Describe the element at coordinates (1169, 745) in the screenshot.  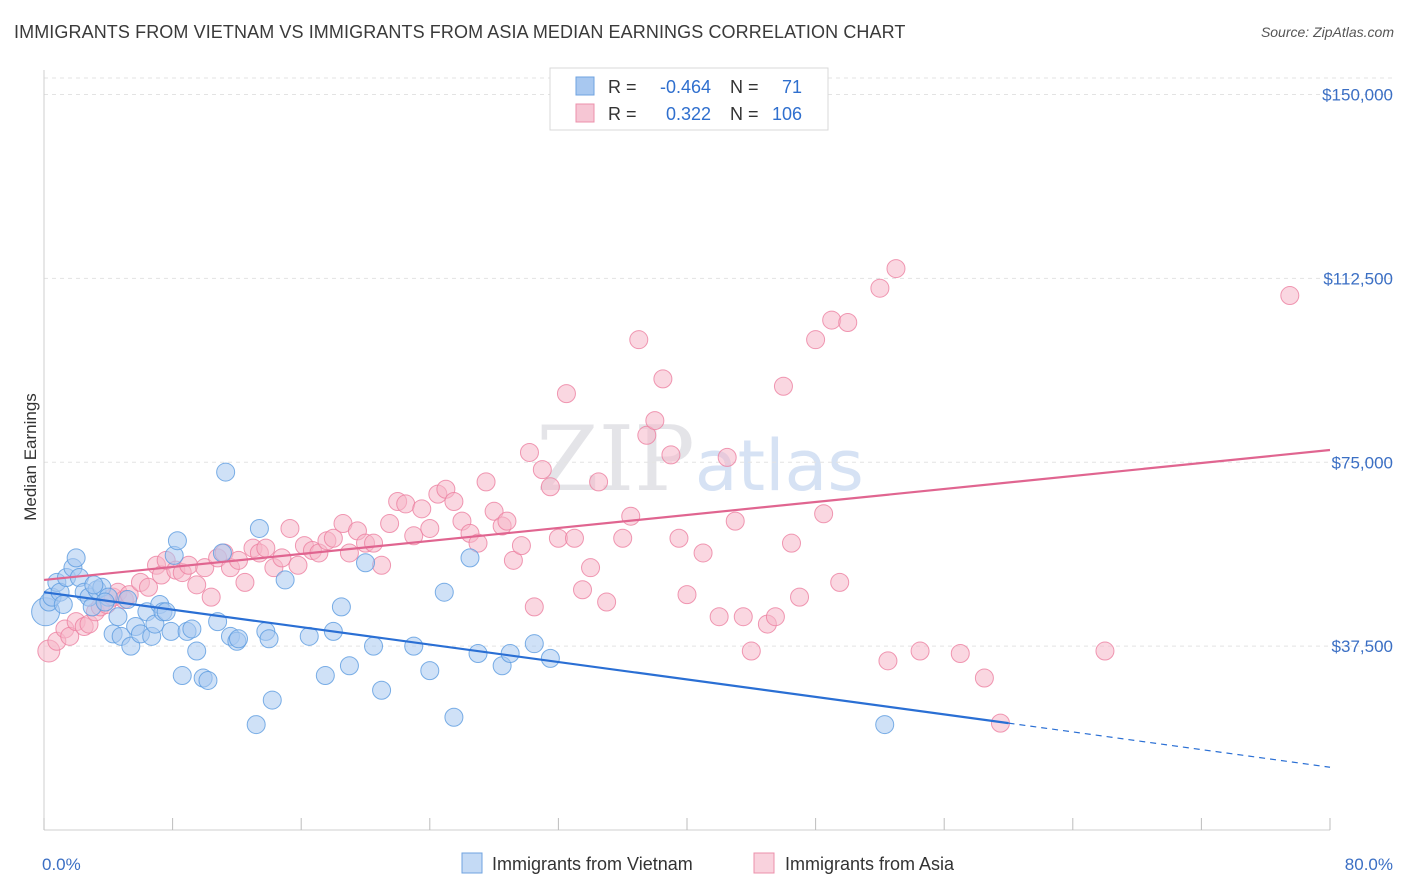
I see `trend-line-vietnam-extension` at that location.